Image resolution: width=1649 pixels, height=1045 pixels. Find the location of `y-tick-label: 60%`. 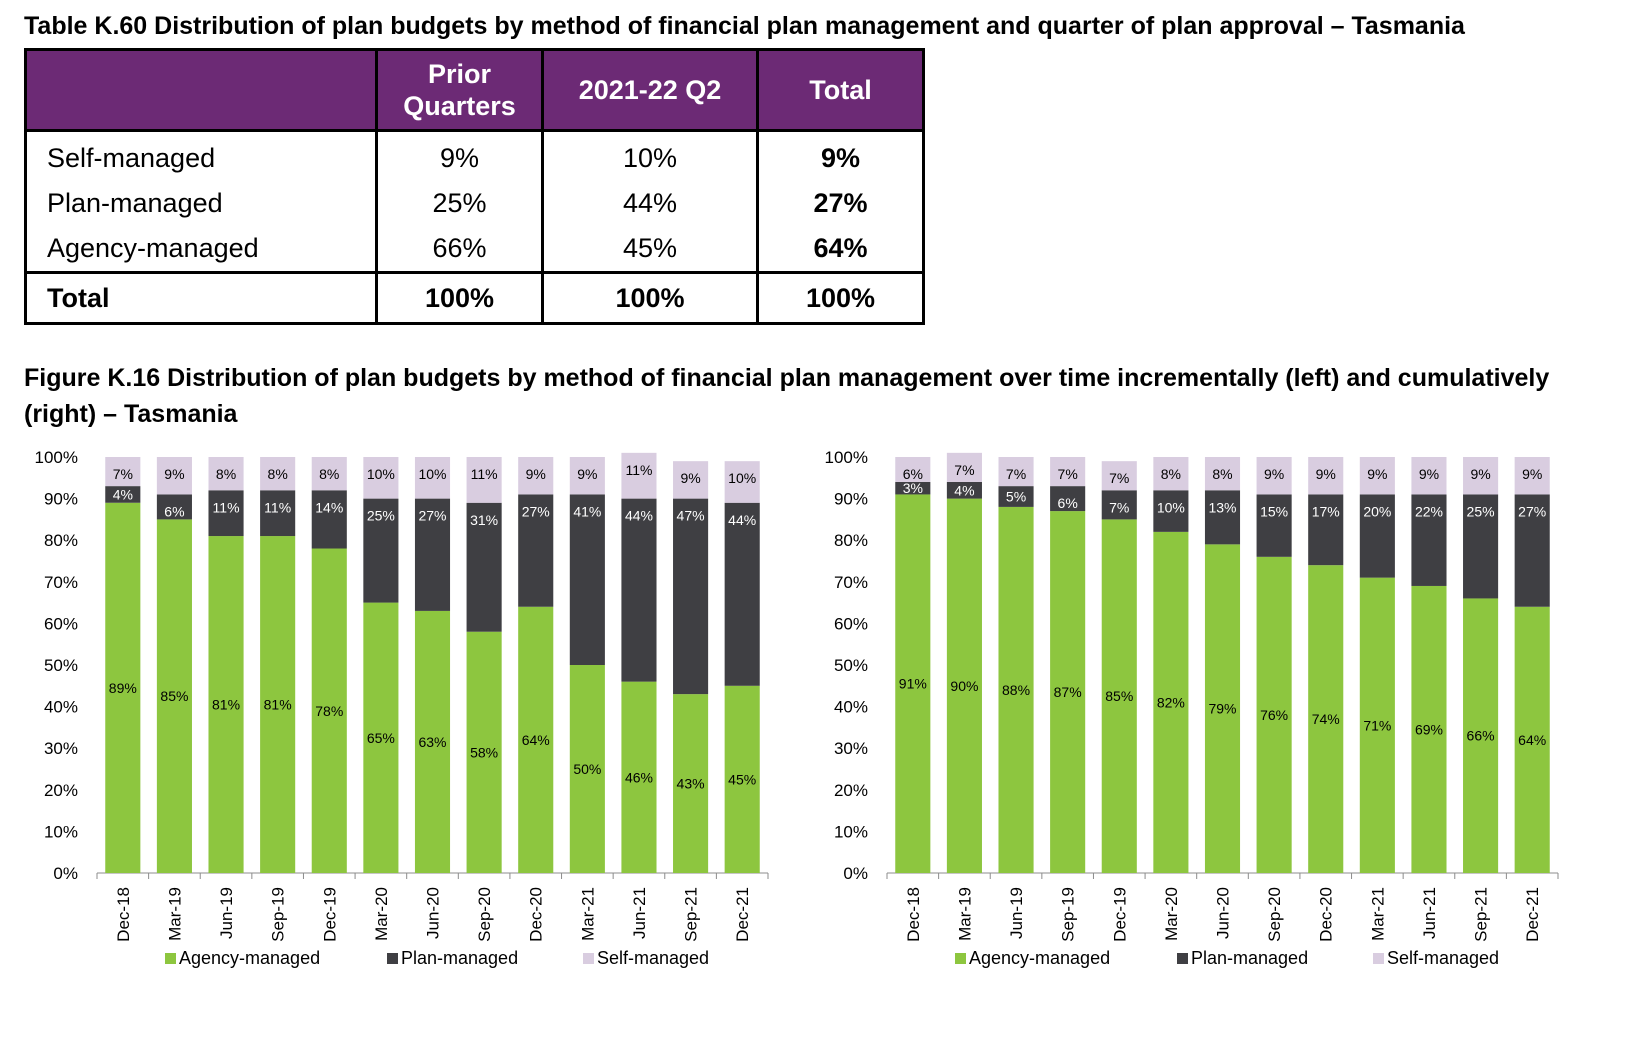

y-tick-label: 60% is located at coordinates (61, 623).